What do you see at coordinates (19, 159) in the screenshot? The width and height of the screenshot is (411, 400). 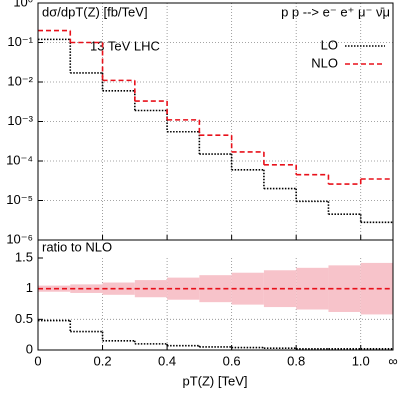 I see `y-tick-label: 10⁻⁴` at bounding box center [19, 159].